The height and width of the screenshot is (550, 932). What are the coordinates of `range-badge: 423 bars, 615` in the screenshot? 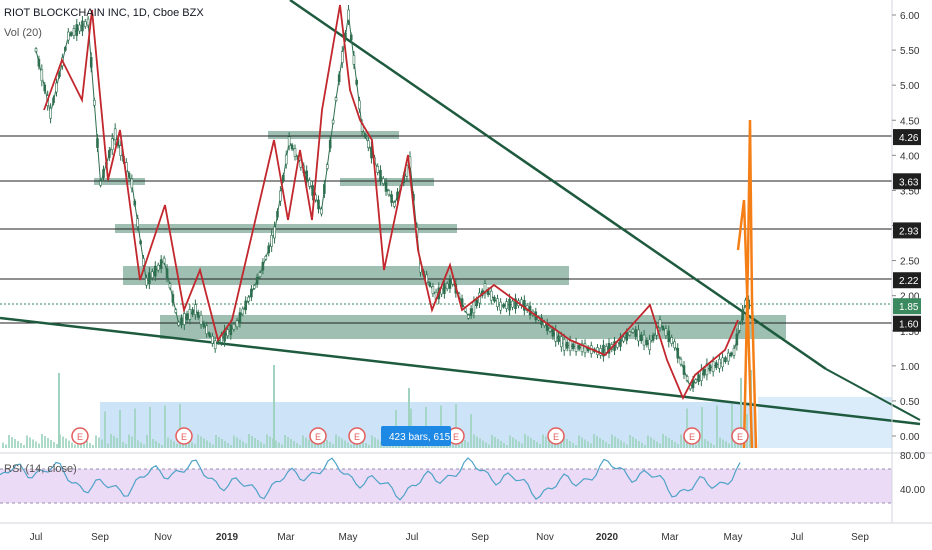 It's located at (416, 436).